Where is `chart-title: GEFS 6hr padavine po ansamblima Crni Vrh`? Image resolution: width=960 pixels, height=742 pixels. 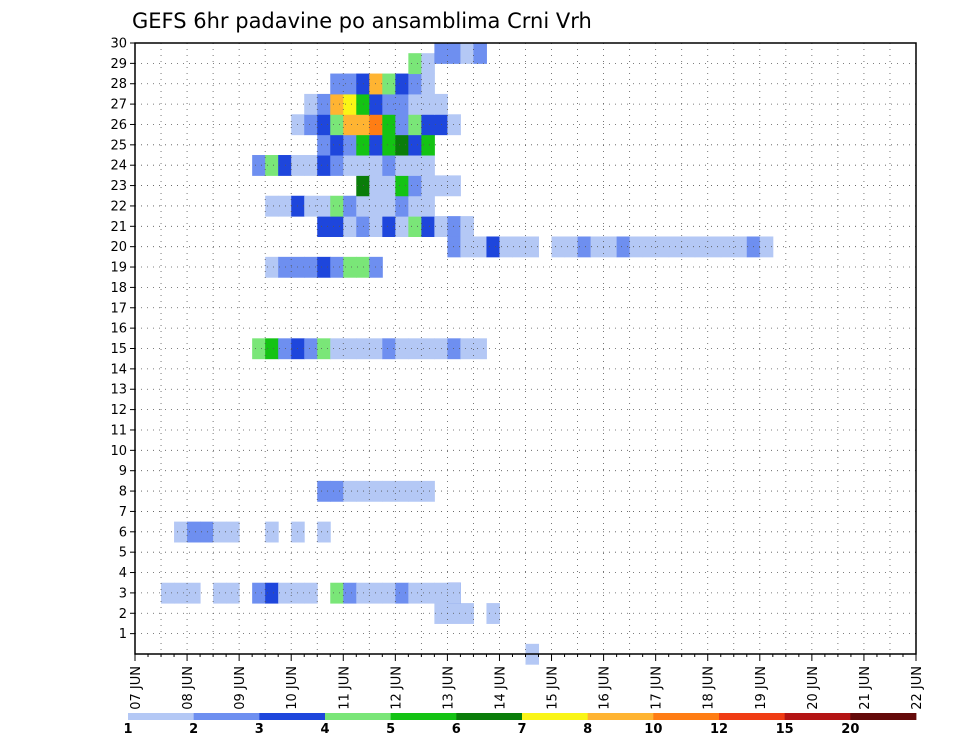
chart-title: GEFS 6hr padavine po ansamblima Crni Vrh is located at coordinates (362, 21).